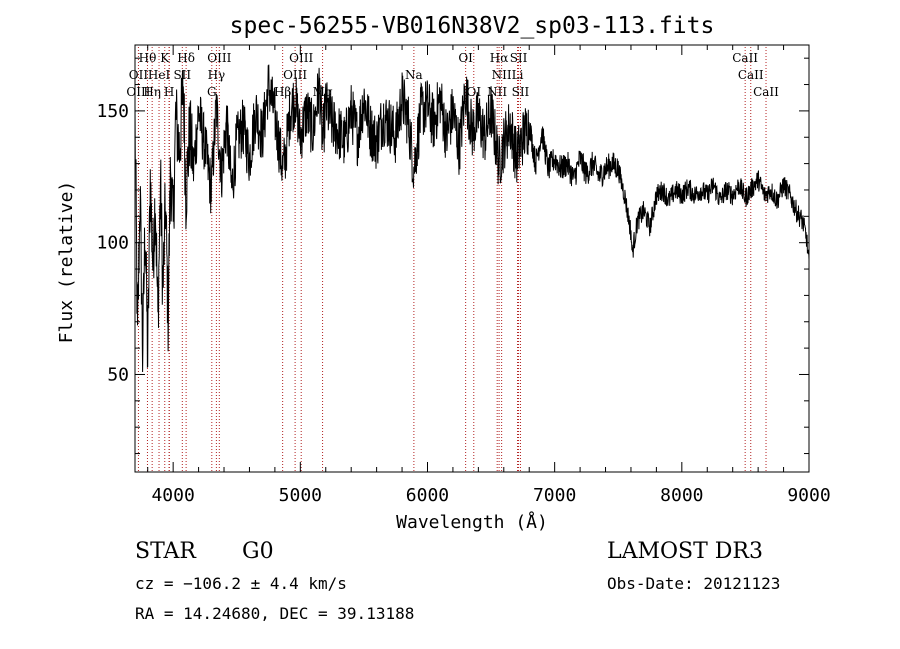 This screenshot has height=649, width=900. I want to click on x-tick-label: 7000, so click(554, 495).